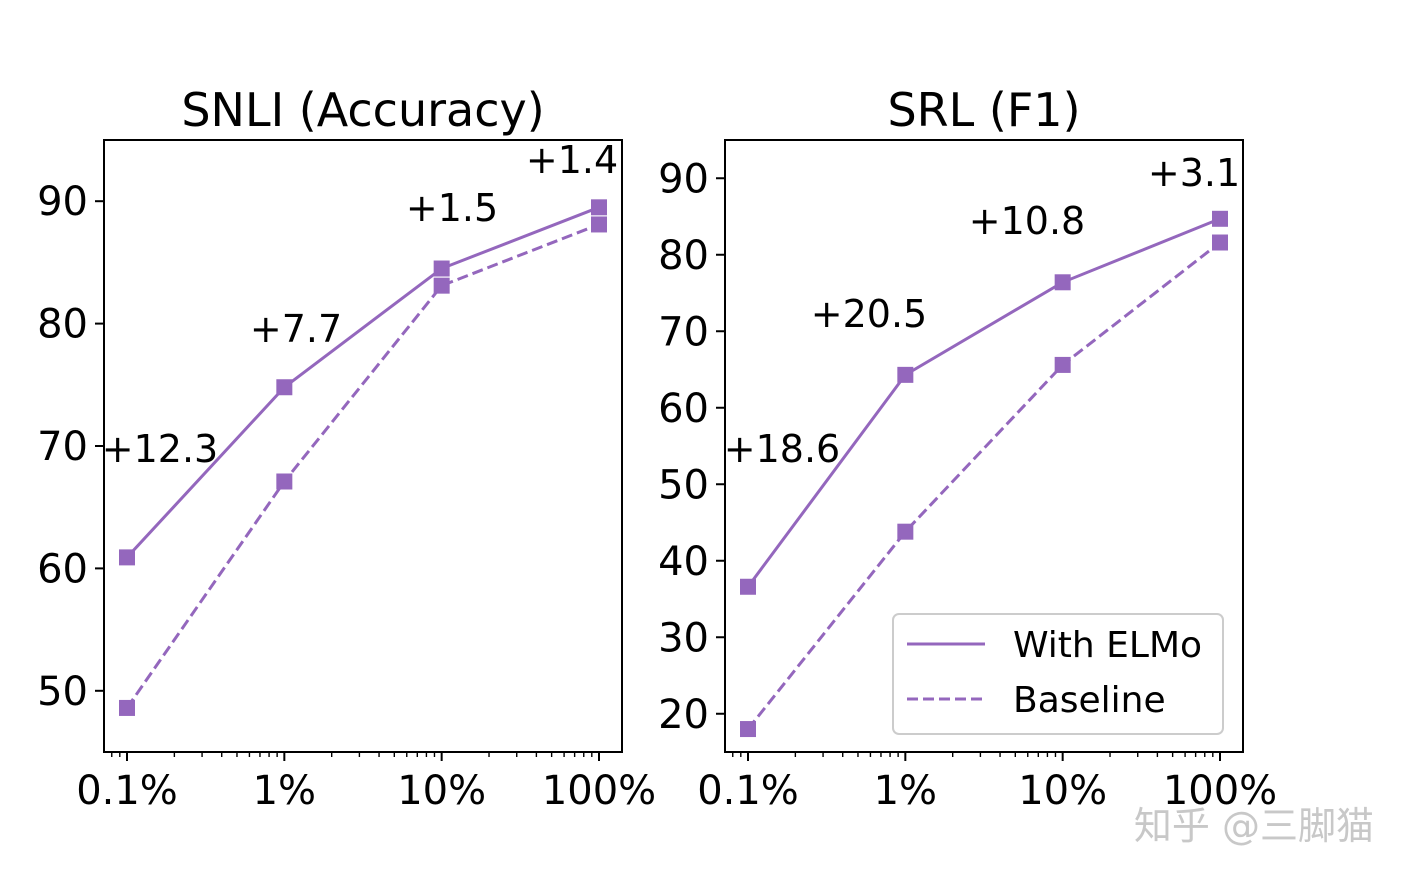 This screenshot has width=1410, height=888. I want to click on chart-title: SRL (F1), so click(983, 110).